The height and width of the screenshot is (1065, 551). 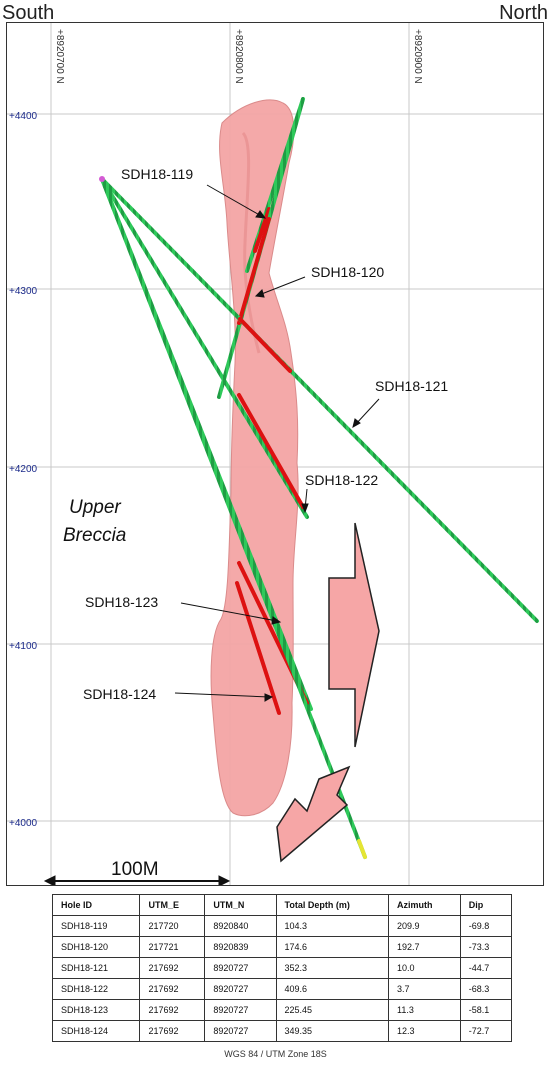 I want to click on table-row: SDH18-122 217692 8920727 409.6 3.7 -68.3, so click(x=282, y=989).